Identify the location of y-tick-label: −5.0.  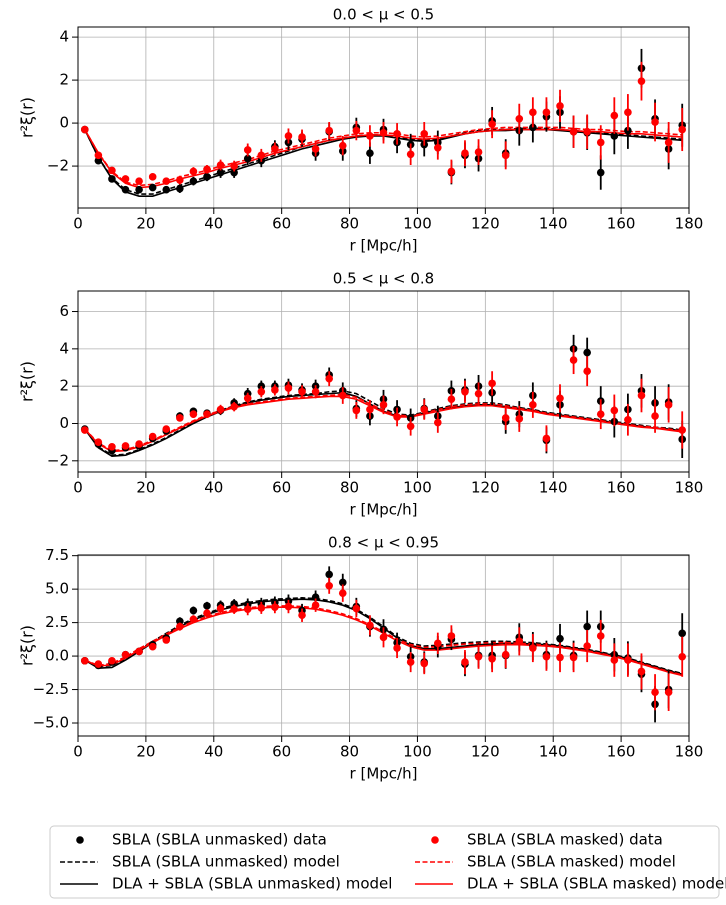
(51, 723).